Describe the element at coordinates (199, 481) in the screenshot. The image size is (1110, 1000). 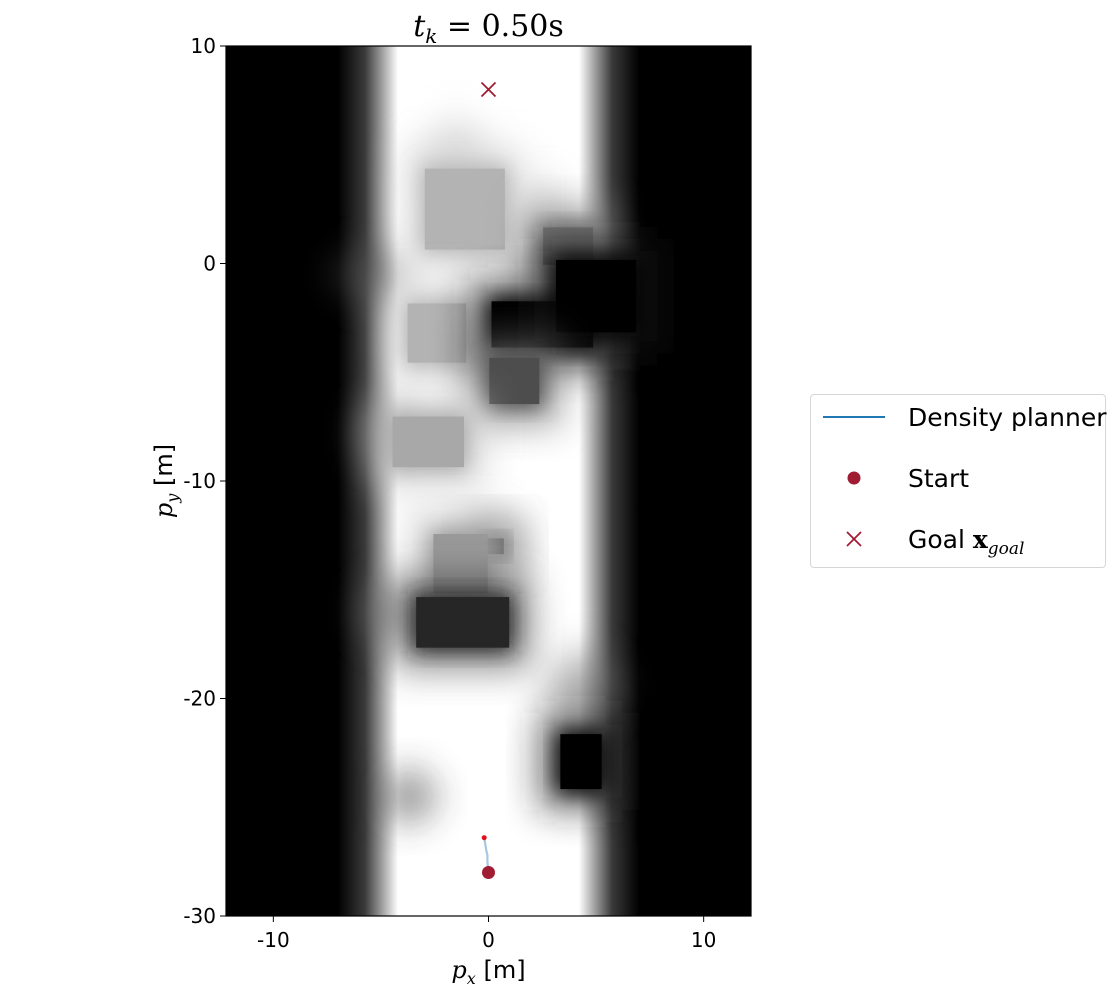
I see `y-tick-label: -10` at that location.